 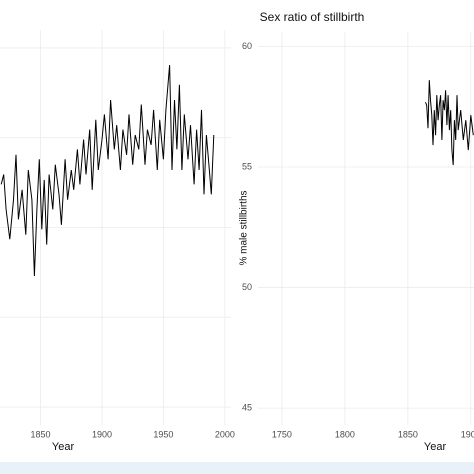 I want to click on data-line, so click(x=449, y=123).